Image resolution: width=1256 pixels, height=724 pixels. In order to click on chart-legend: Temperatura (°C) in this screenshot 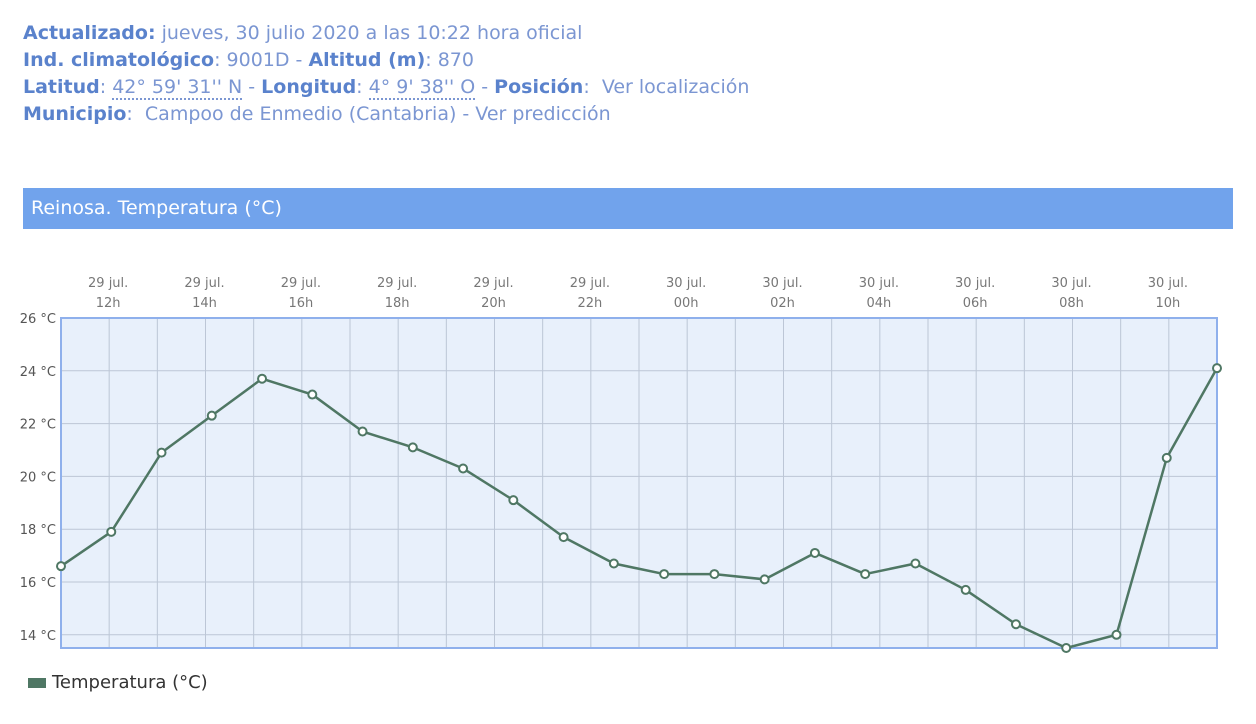, I will do `click(118, 682)`.